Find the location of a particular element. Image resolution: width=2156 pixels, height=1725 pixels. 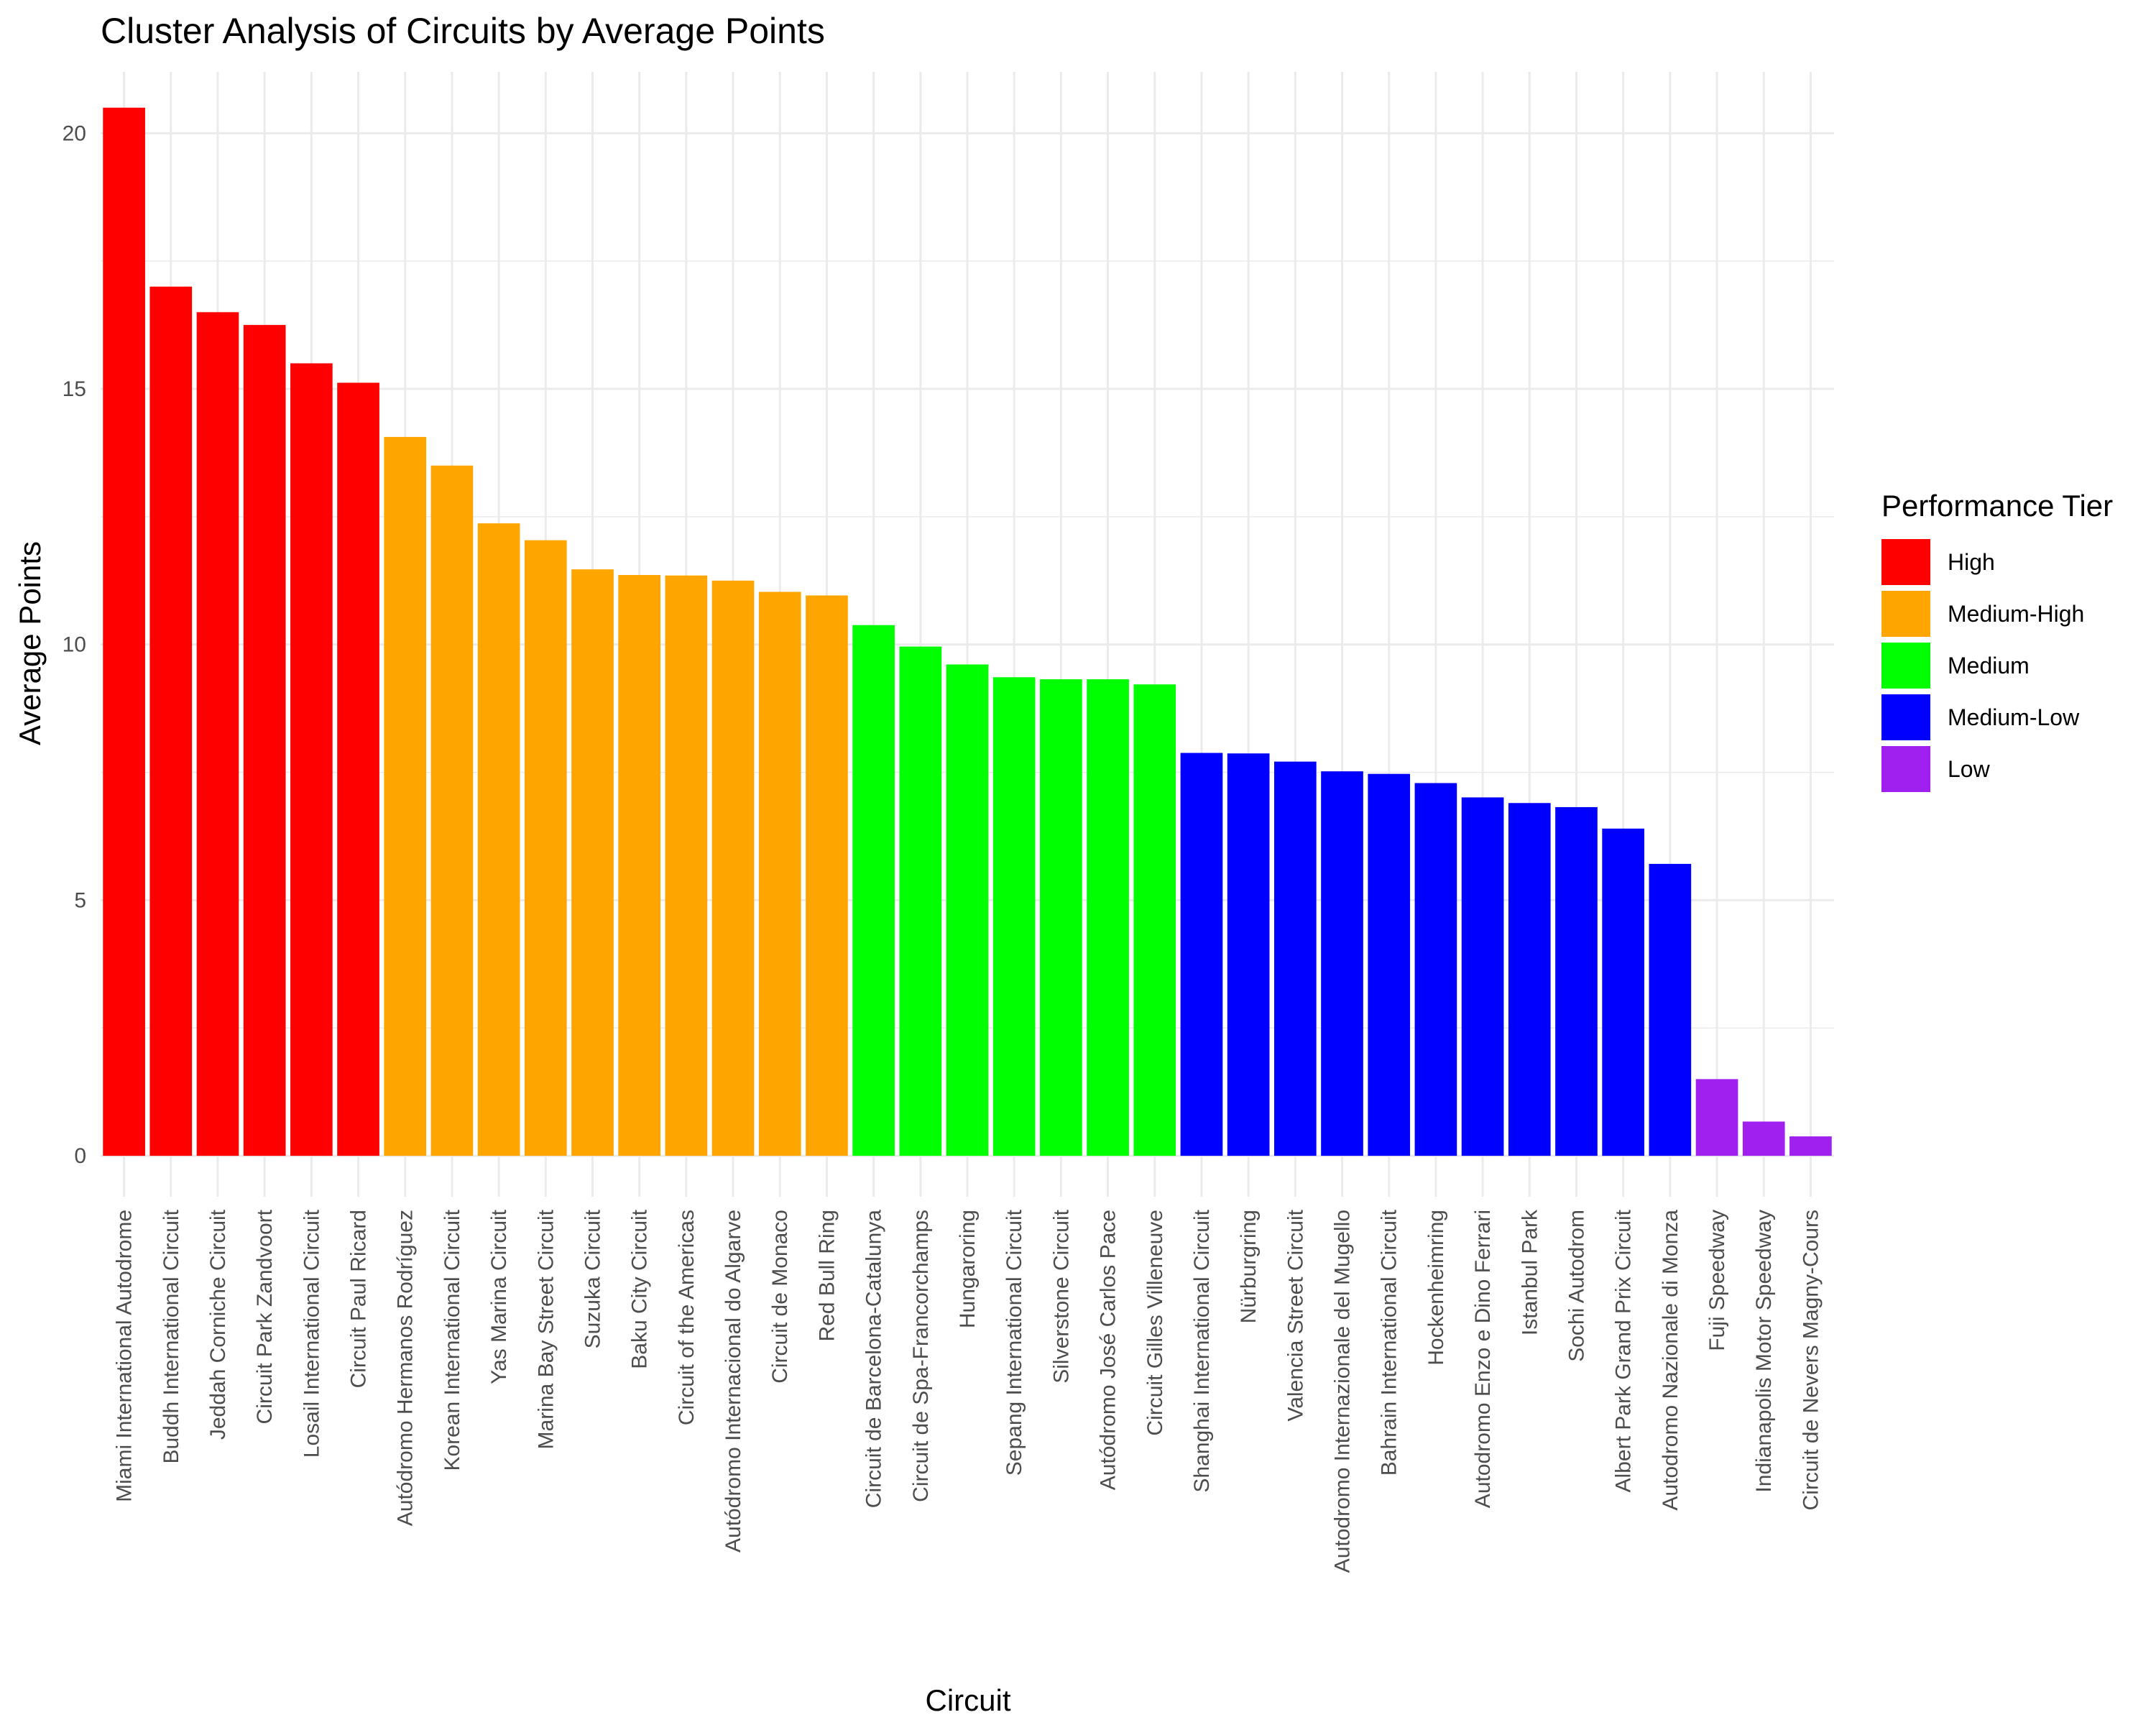

legend-title: Performance Tier is located at coordinates (1997, 506).